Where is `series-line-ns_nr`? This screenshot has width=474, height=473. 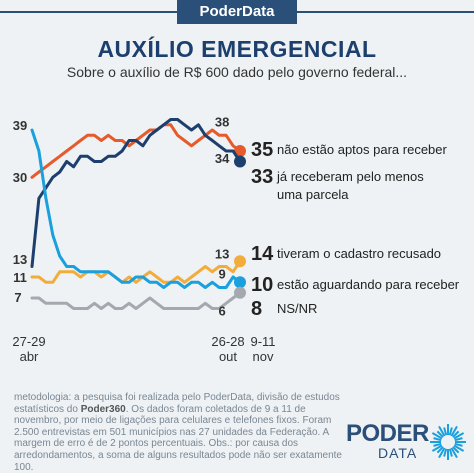
series-line-ns_nr is located at coordinates (136, 300).